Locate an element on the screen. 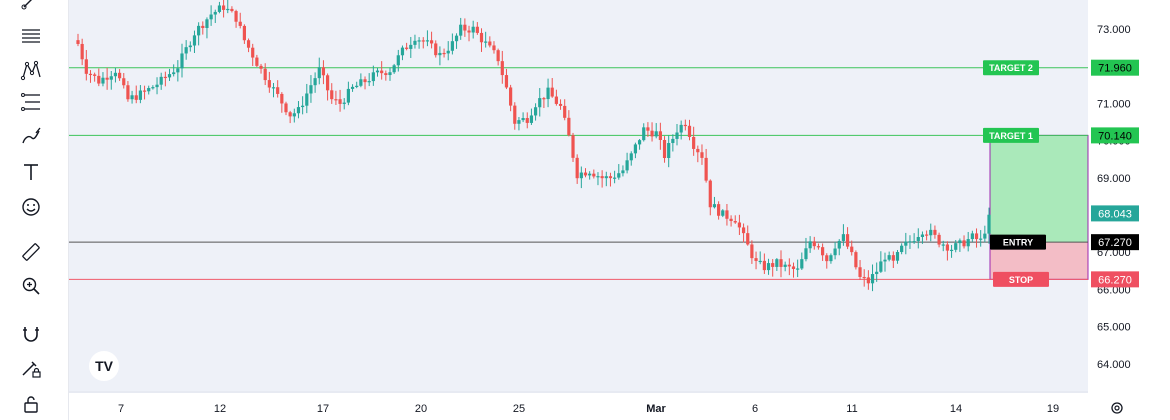  stop-badge is located at coordinates (1021, 279).